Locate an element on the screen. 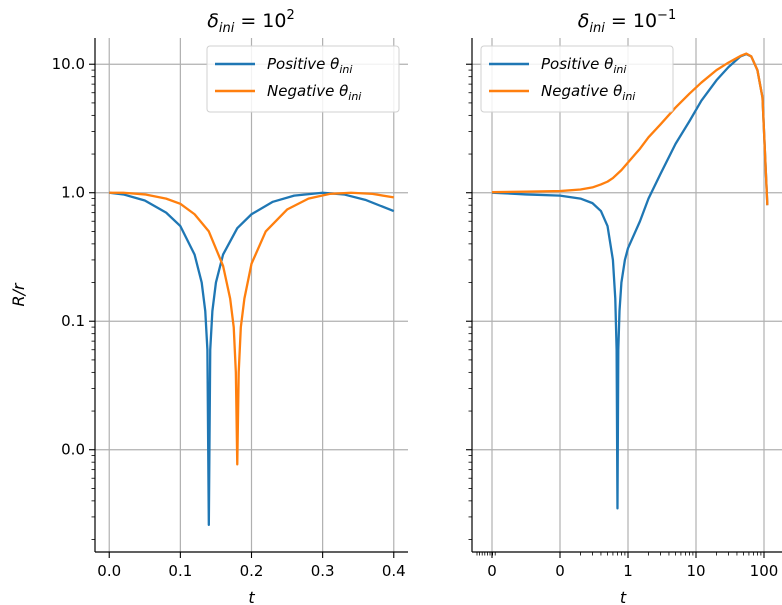 The width and height of the screenshot is (782, 605). chart-title: δini = 102 is located at coordinates (251, 22).